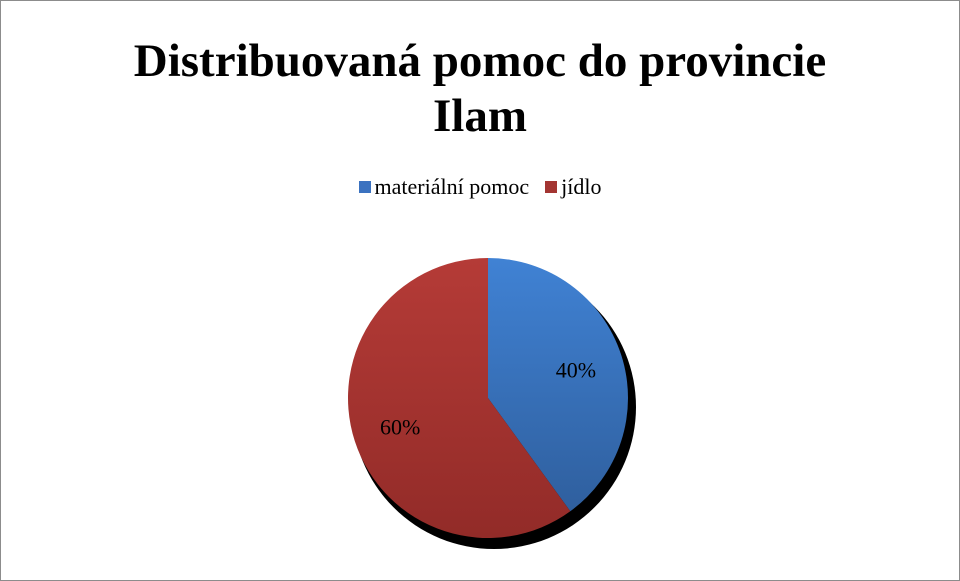 This screenshot has height=581, width=960. What do you see at coordinates (364, 187) in the screenshot?
I see `legend-swatch-materialni-pomoc` at bounding box center [364, 187].